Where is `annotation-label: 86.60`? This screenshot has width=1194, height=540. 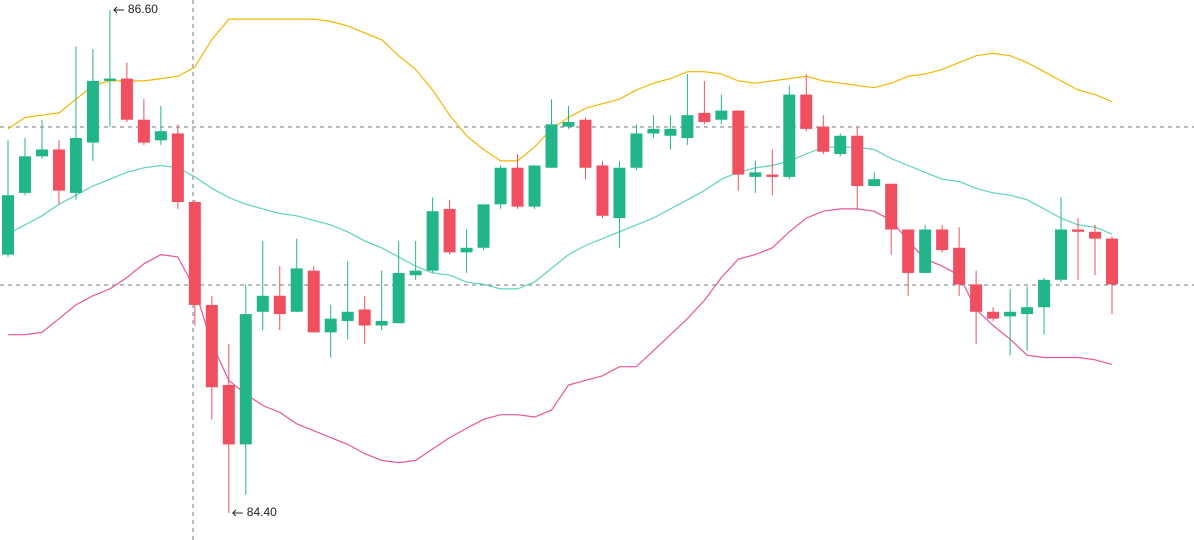 annotation-label: 86.60 is located at coordinates (143, 9).